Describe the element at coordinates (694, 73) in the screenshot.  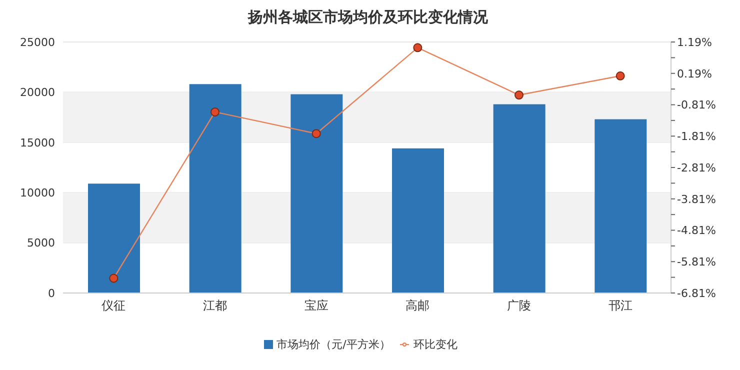
I see `y2-tick-label: 0.19%` at that location.